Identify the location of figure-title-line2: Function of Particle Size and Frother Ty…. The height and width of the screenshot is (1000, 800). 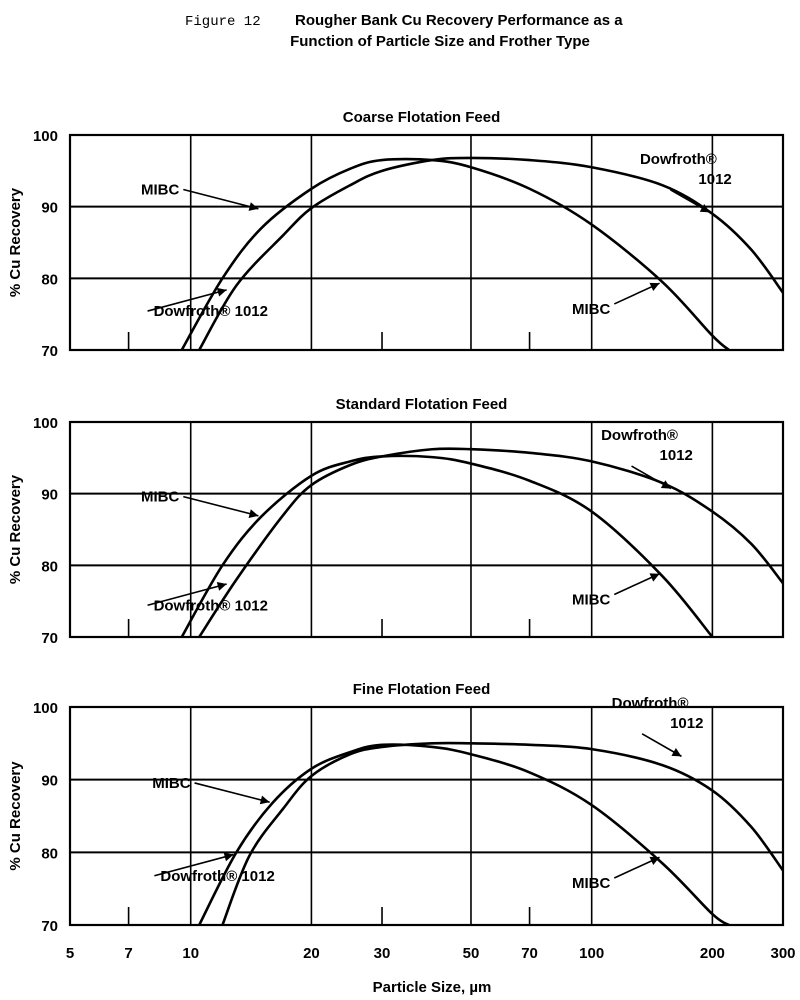
(440, 41).